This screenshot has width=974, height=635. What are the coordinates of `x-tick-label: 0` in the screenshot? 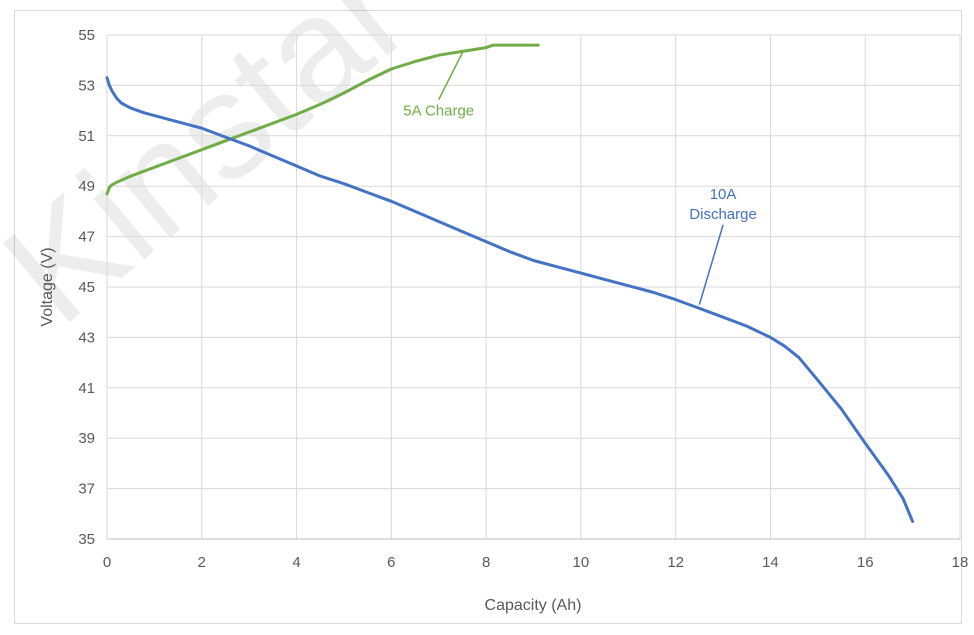 It's located at (107, 562).